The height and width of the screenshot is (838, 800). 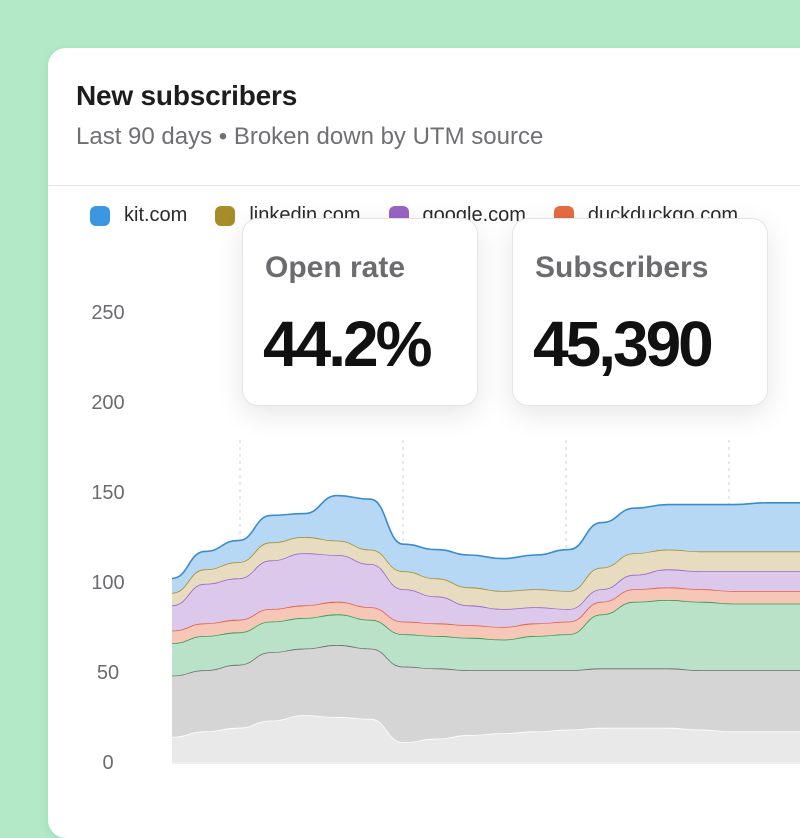 I want to click on y-tick-label: 250, so click(x=107, y=313).